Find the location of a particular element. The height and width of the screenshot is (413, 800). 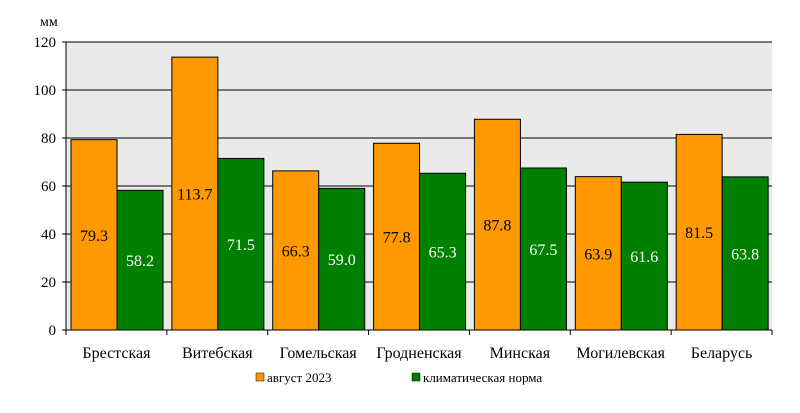

data-label-norm: 58.2 is located at coordinates (140, 261).